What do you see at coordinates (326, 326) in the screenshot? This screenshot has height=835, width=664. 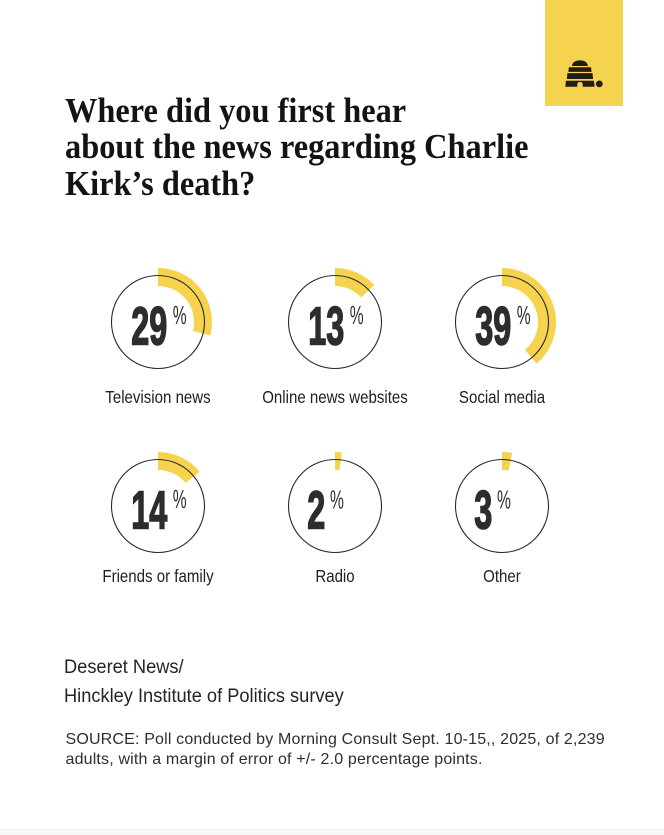 I see `svg-text: 13` at bounding box center [326, 326].